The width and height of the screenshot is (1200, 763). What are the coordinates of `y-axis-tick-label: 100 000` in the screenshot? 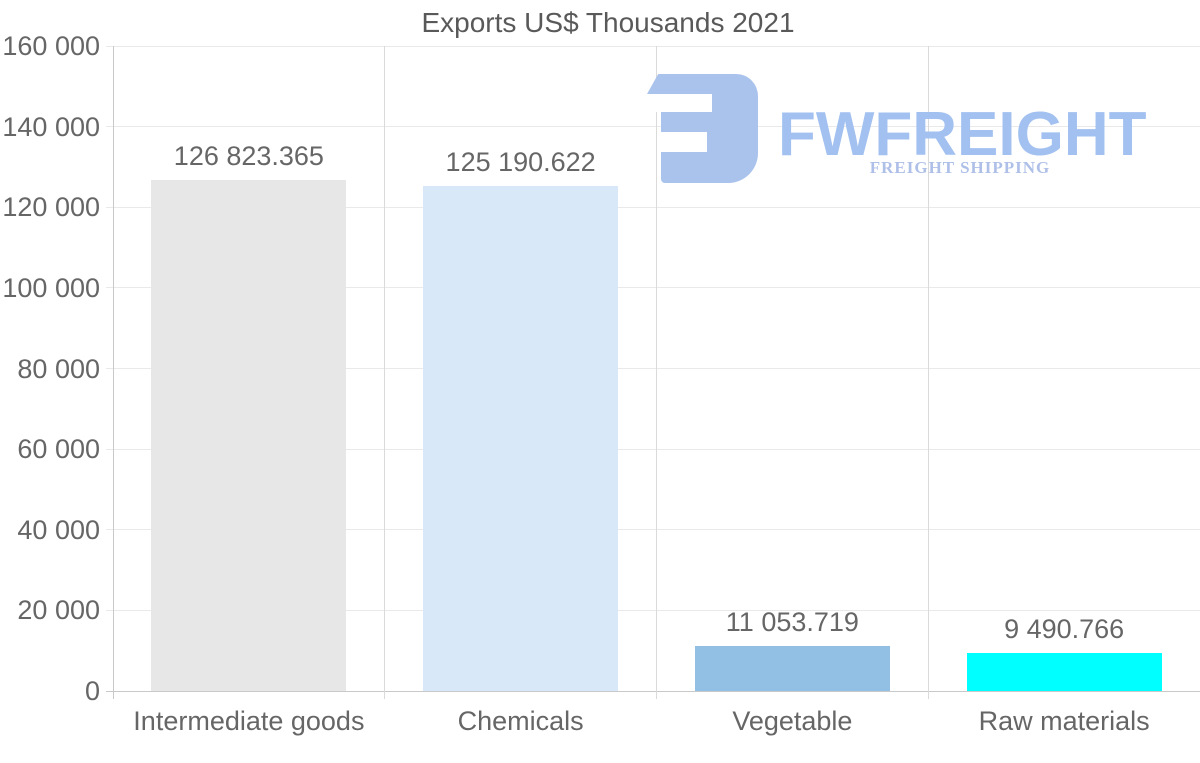 It's located at (51, 287).